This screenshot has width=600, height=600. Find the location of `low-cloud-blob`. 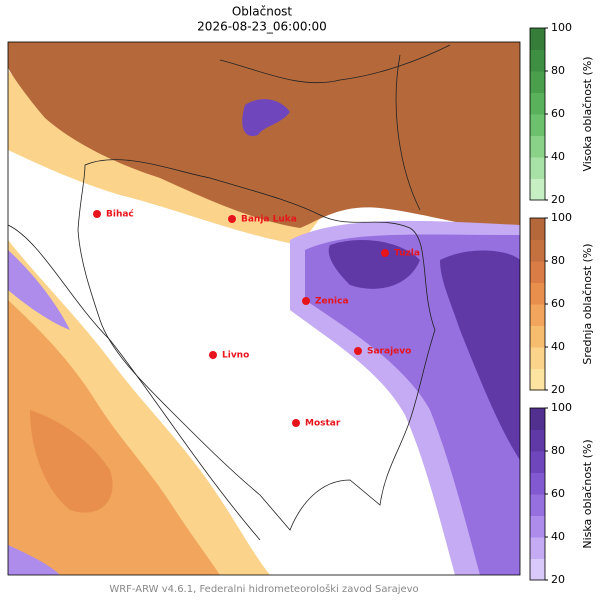

low-cloud-blob is located at coordinates (266, 118).